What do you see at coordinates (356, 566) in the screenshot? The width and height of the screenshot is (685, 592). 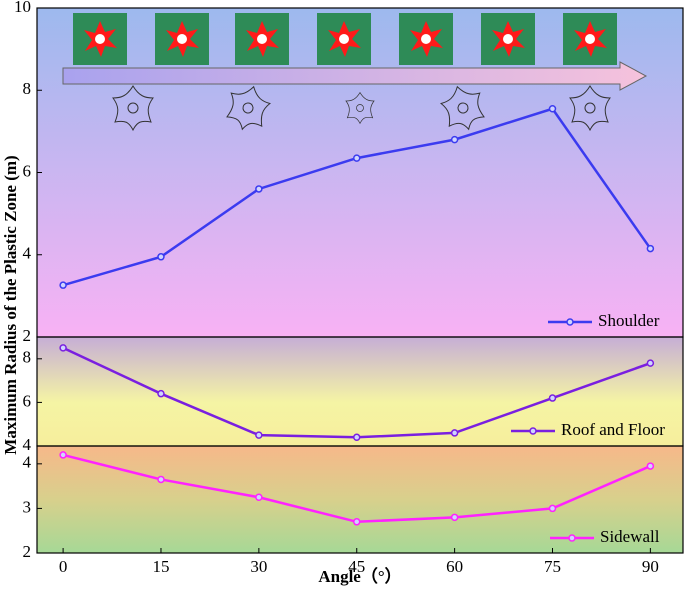 I see `x-tick-label: 45` at bounding box center [356, 566].